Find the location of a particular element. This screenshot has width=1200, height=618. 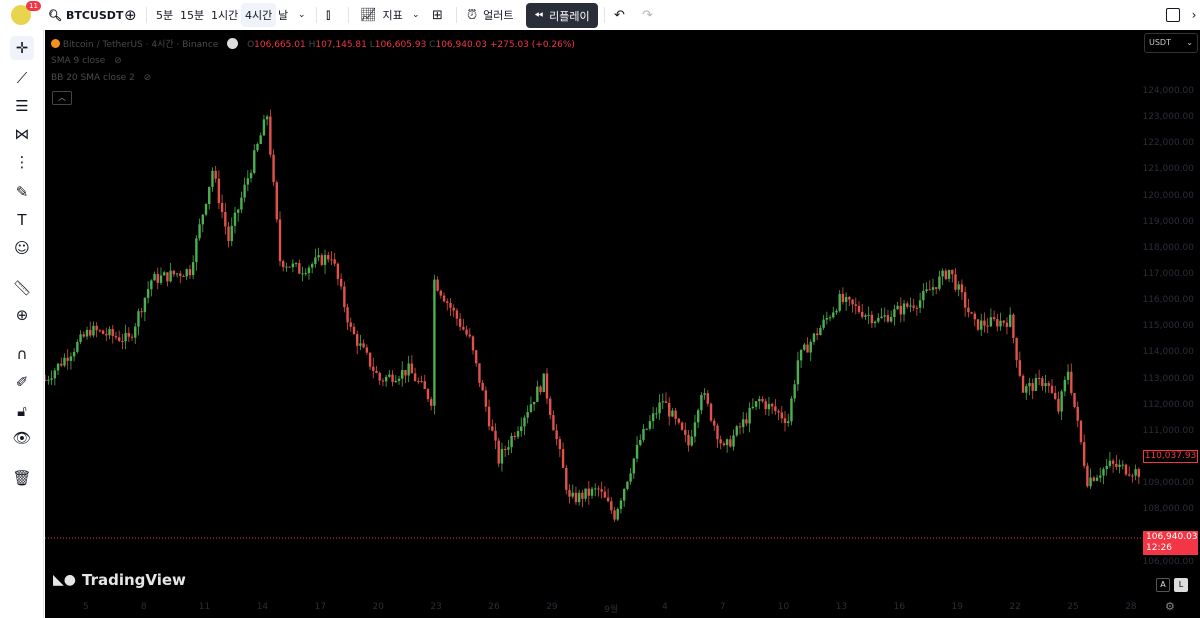

brush-tool: ✎ is located at coordinates (22, 192).